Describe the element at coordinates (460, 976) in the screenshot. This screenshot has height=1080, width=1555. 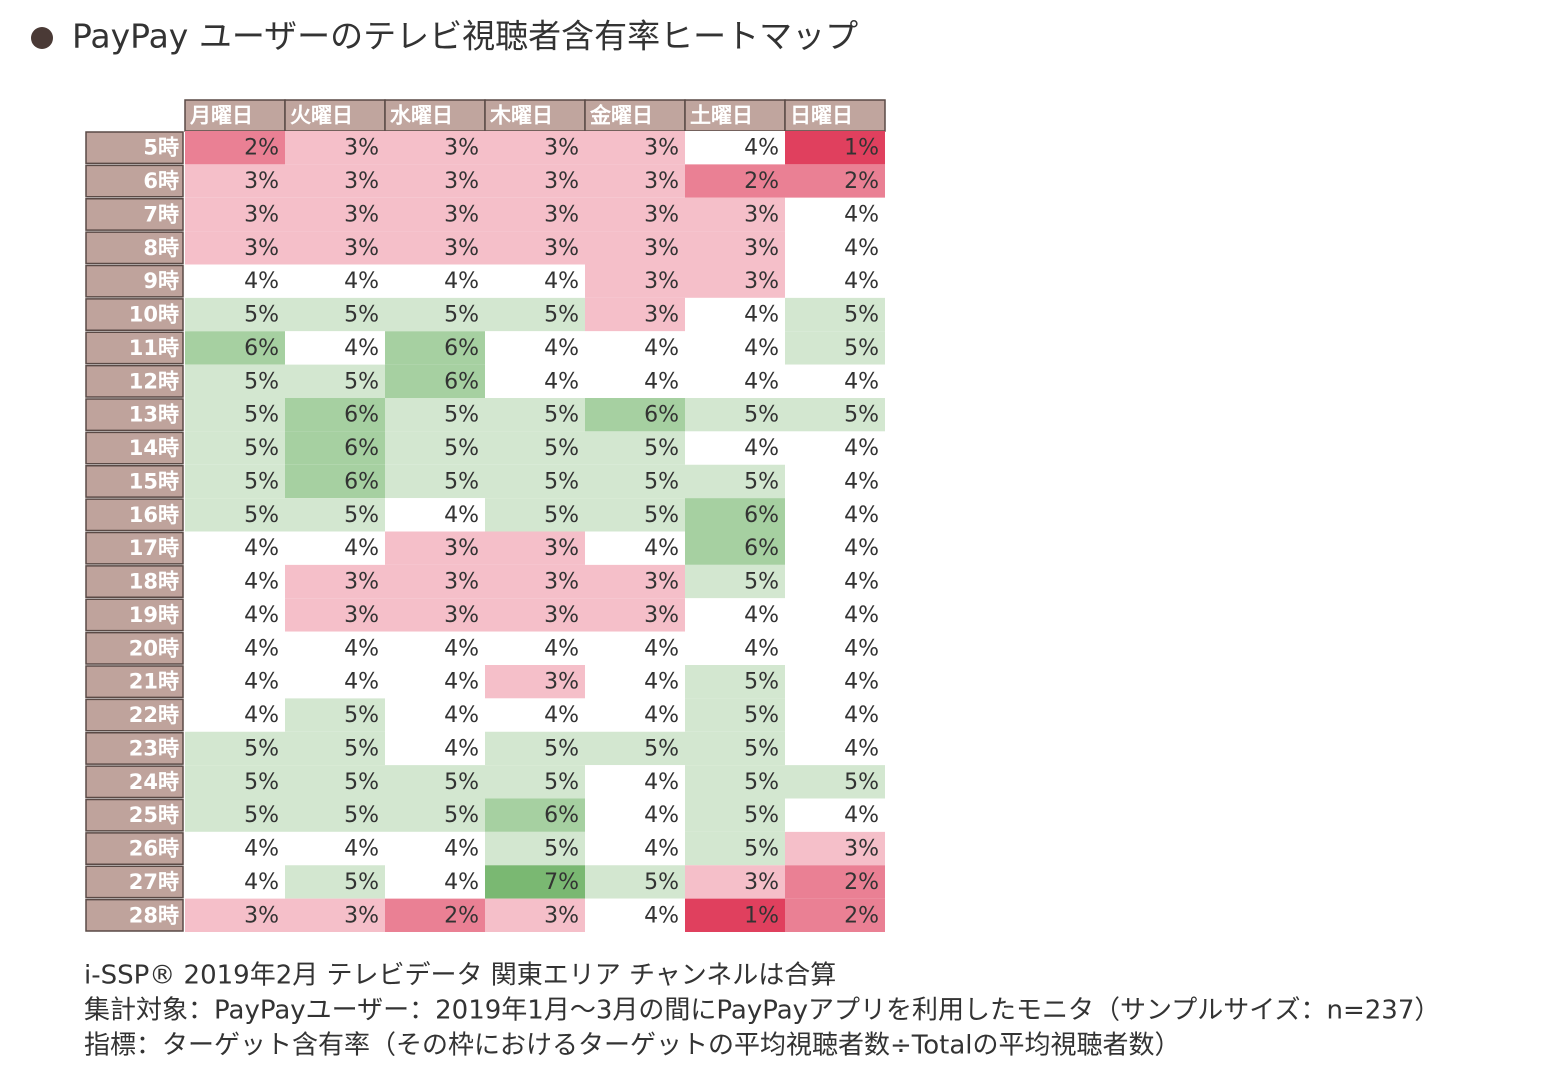
I see `note: i-SSP® 2019年2月 テレビデータ 関東エリア チャンネルは合算` at that location.